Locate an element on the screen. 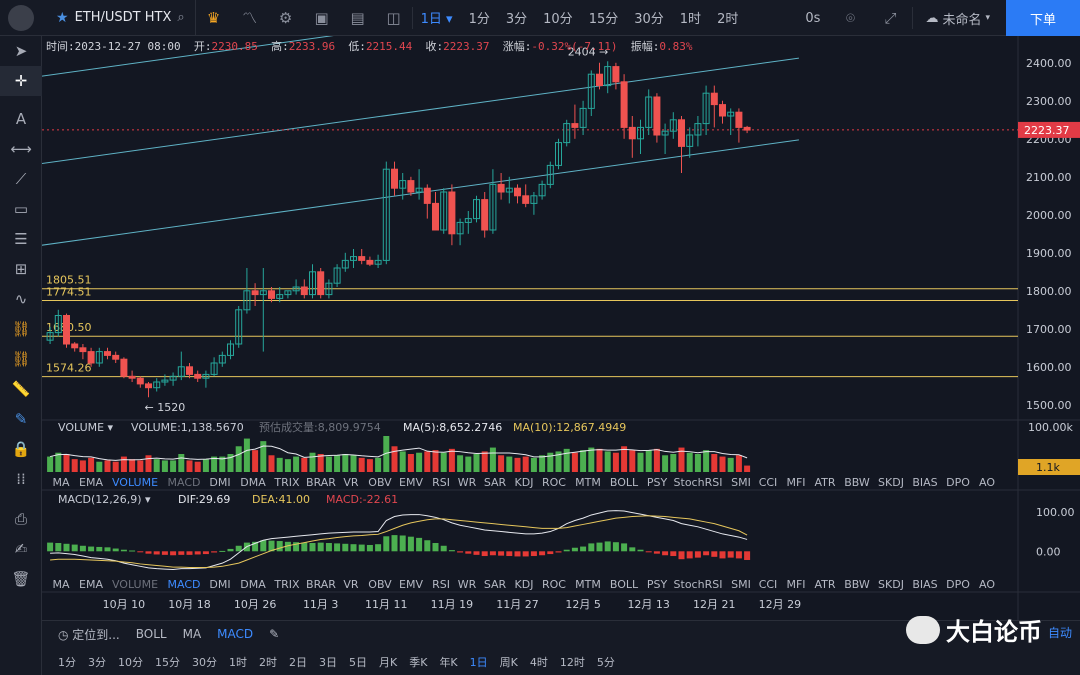 This screenshot has width=1080, height=675. timeframe-3: 10分 is located at coordinates (558, 19).